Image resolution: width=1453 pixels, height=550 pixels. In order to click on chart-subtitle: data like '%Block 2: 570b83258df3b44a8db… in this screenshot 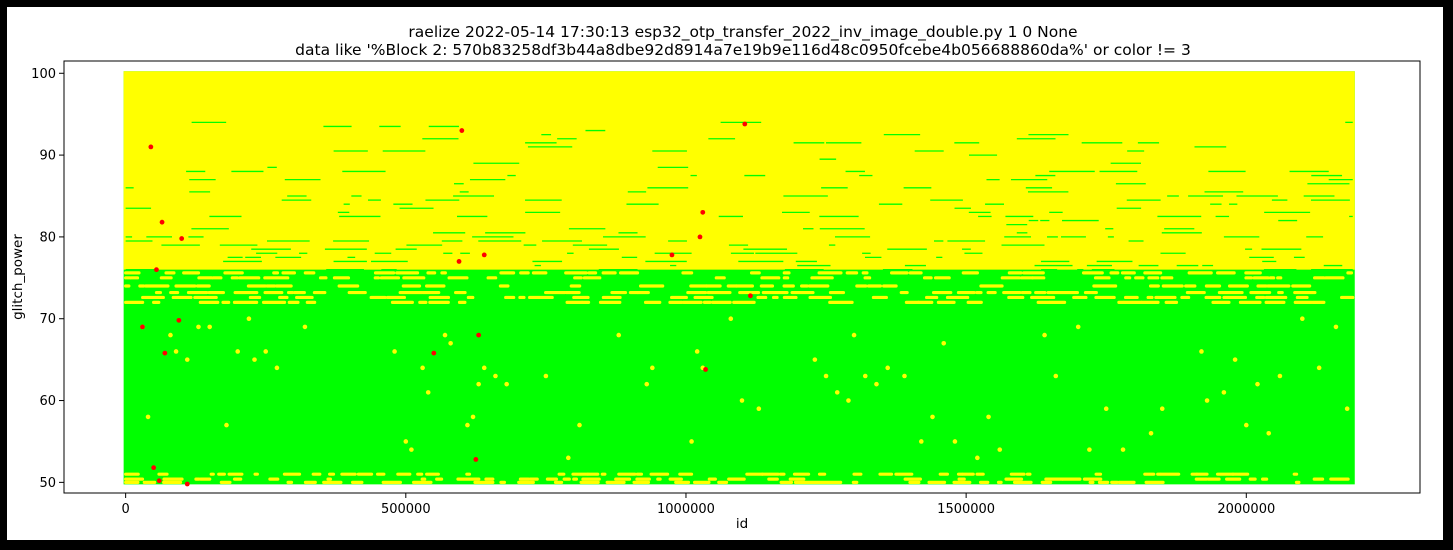, I will do `click(743, 50)`.